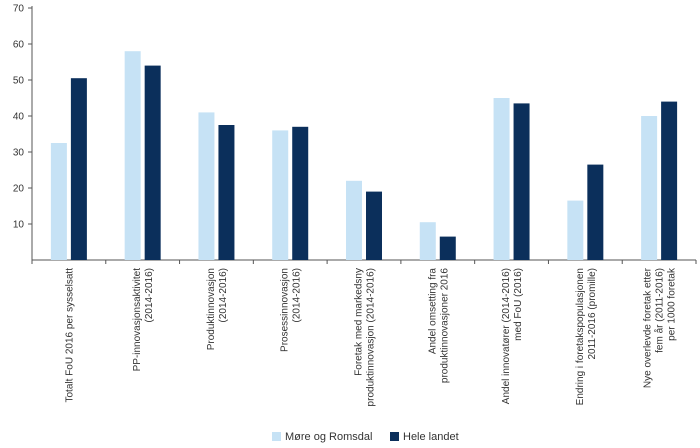  I want to click on y-tick-label: 50, so click(19, 81).